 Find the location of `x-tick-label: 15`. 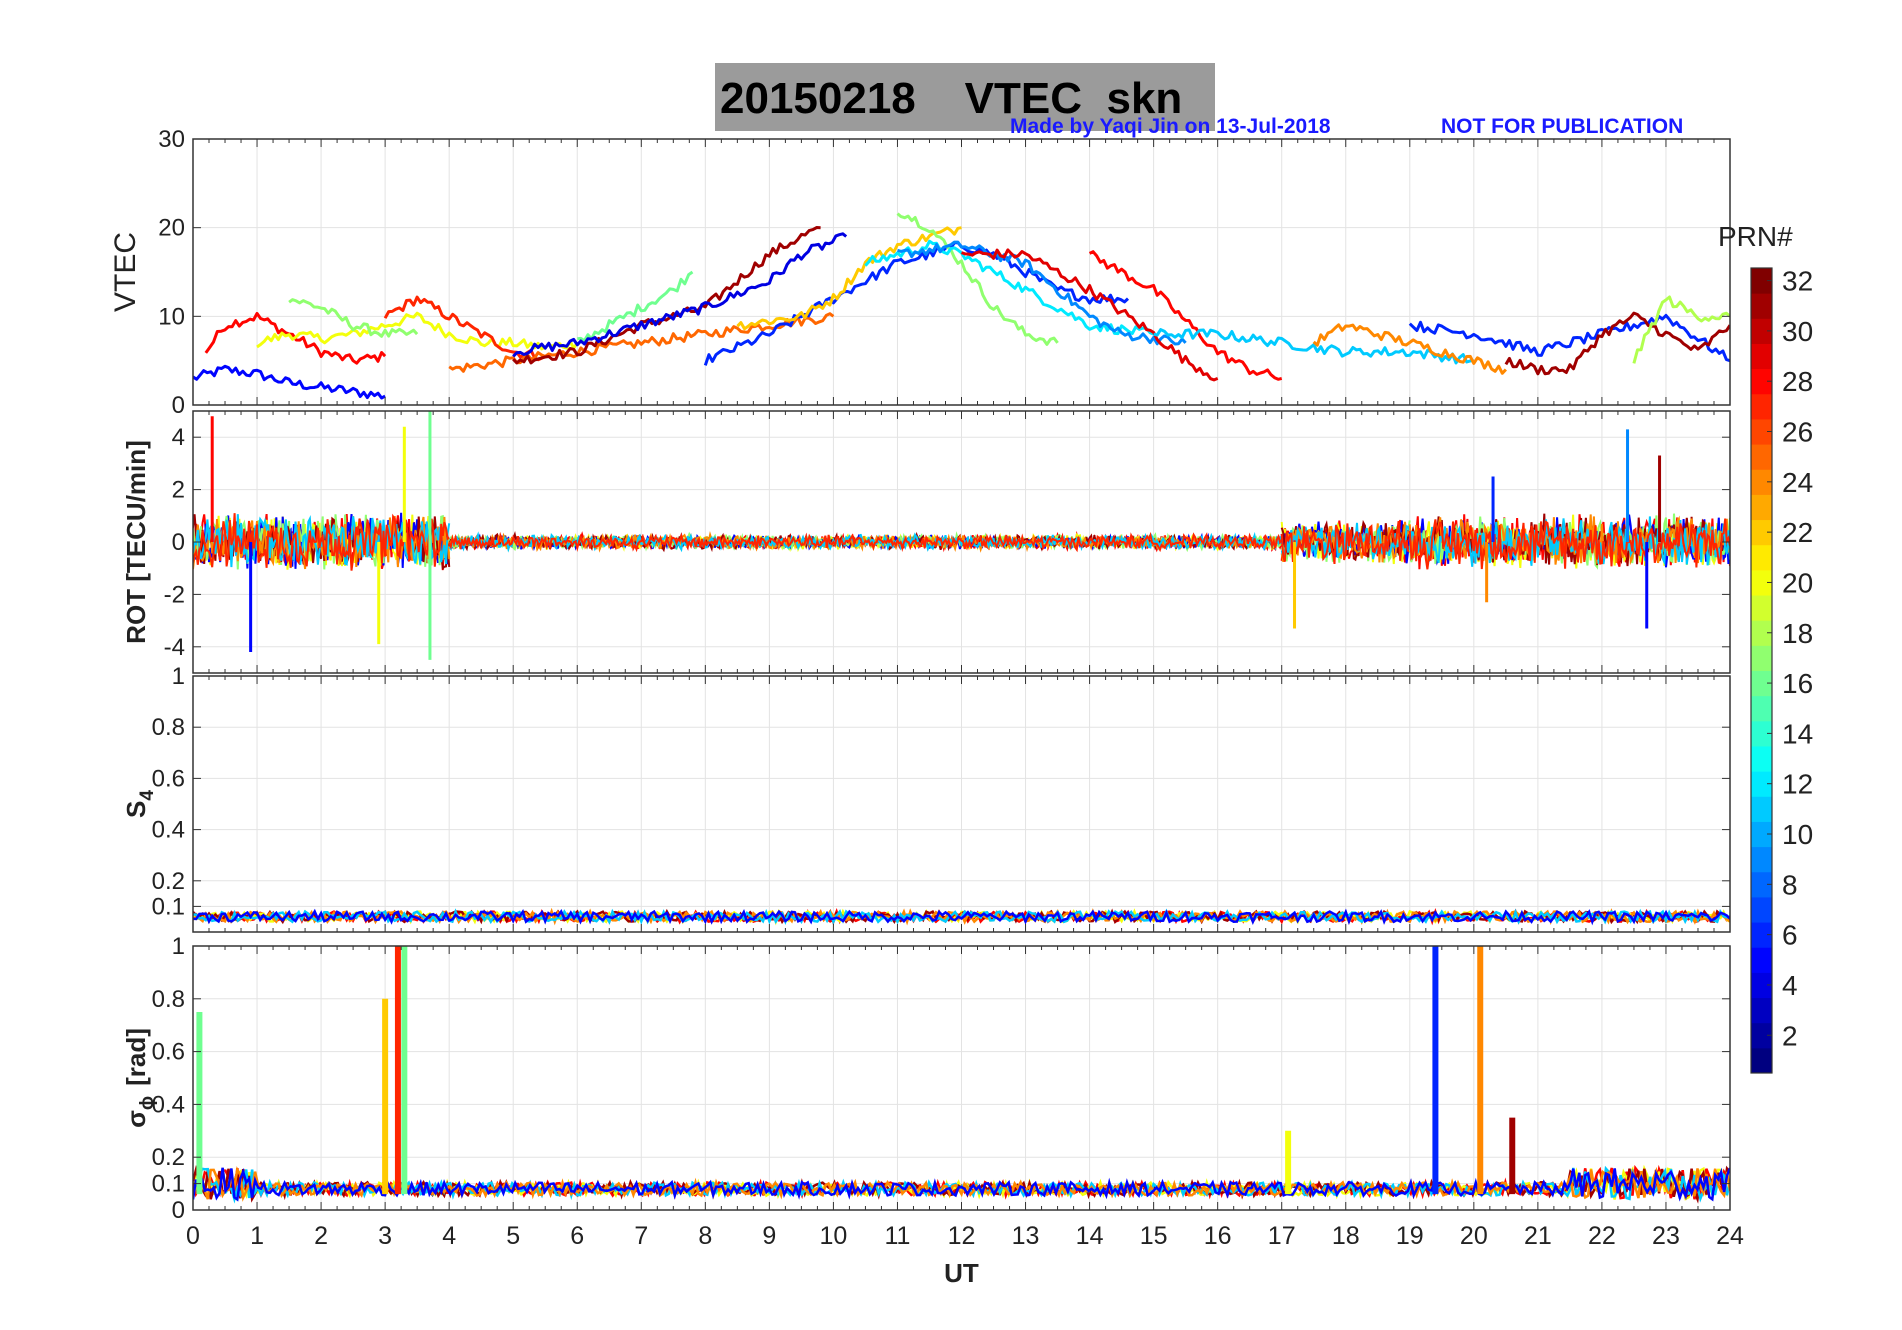

x-tick-label: 15 is located at coordinates (1154, 1236).